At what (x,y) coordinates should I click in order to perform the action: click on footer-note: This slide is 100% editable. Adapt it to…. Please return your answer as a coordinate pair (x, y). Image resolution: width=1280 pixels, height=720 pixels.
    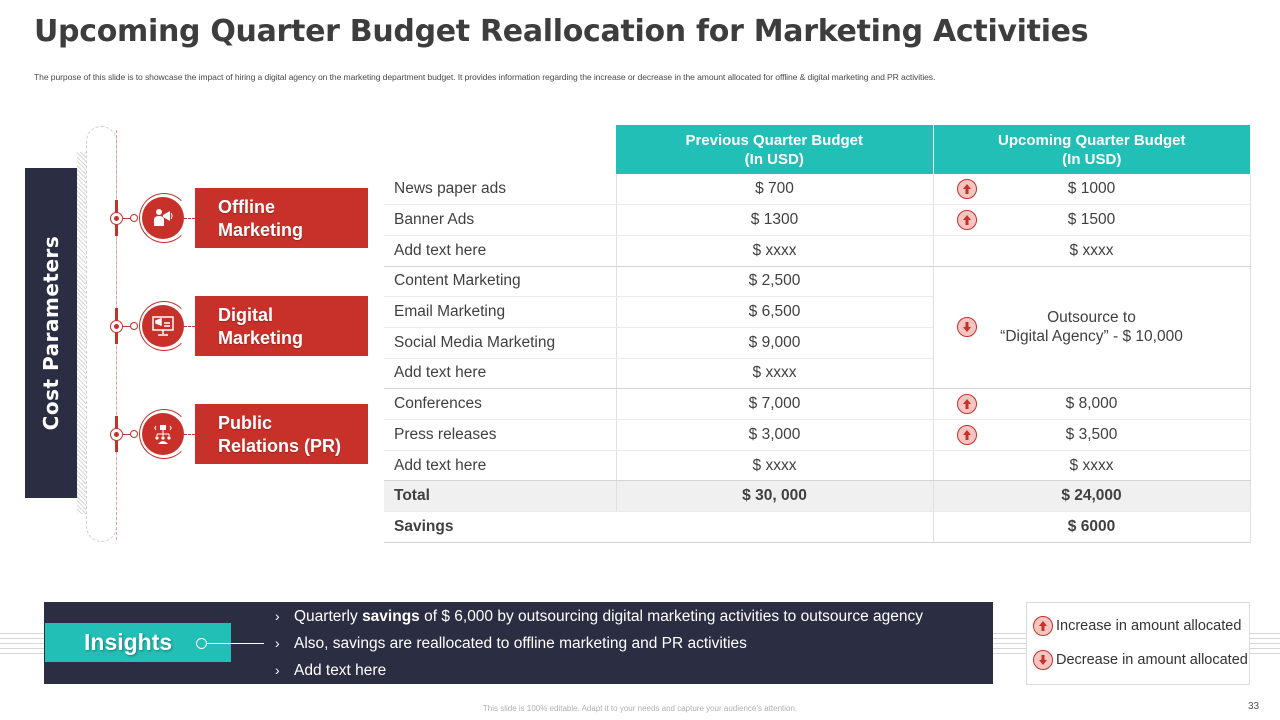
    Looking at the image, I should click on (640, 708).